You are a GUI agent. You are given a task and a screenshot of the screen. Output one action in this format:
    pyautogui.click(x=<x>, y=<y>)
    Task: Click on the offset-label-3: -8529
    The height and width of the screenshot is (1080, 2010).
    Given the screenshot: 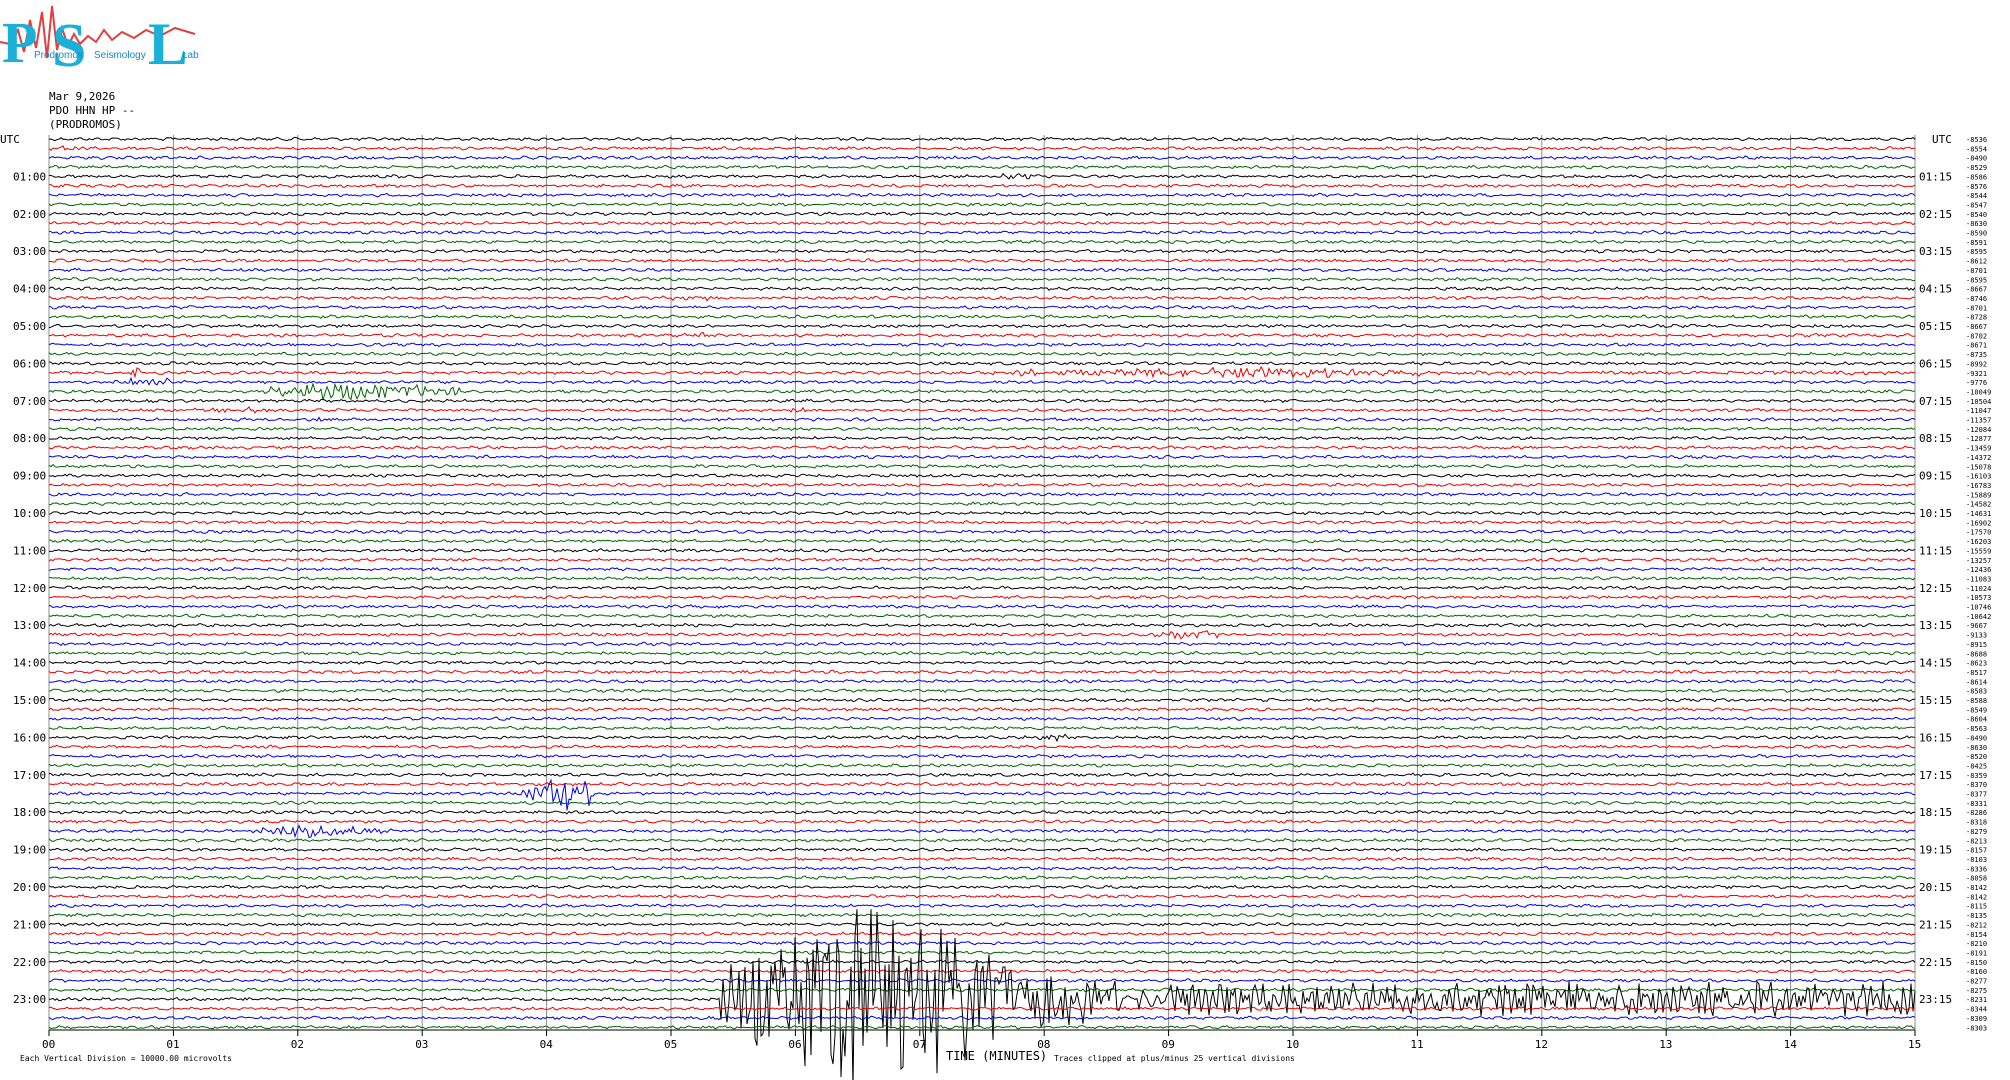 What is the action you would take?
    pyautogui.click(x=1976, y=168)
    